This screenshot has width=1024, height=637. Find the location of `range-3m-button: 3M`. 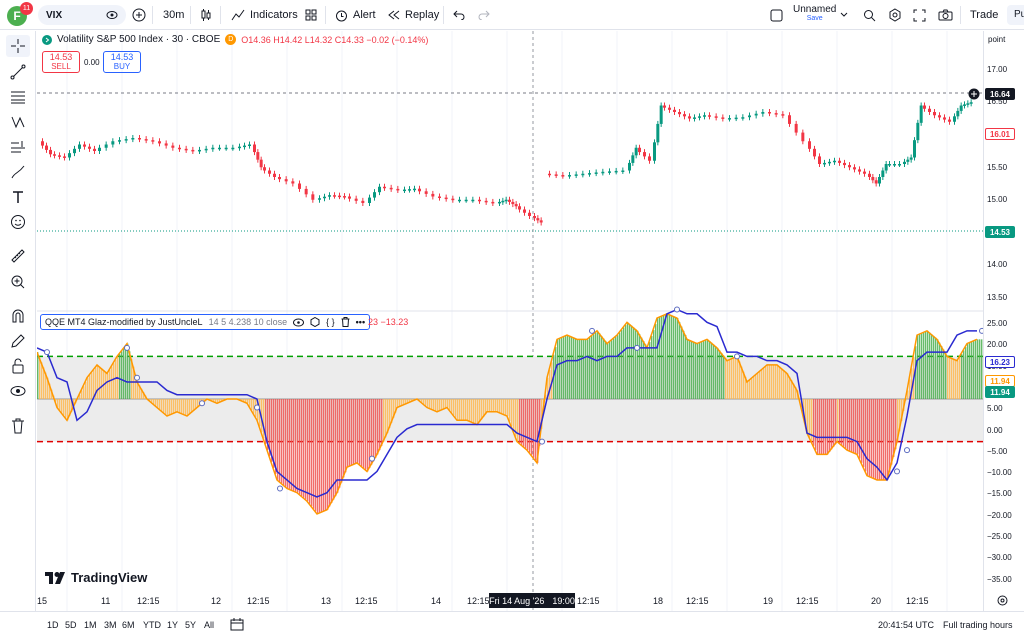

range-3m-button: 3M is located at coordinates (110, 625).